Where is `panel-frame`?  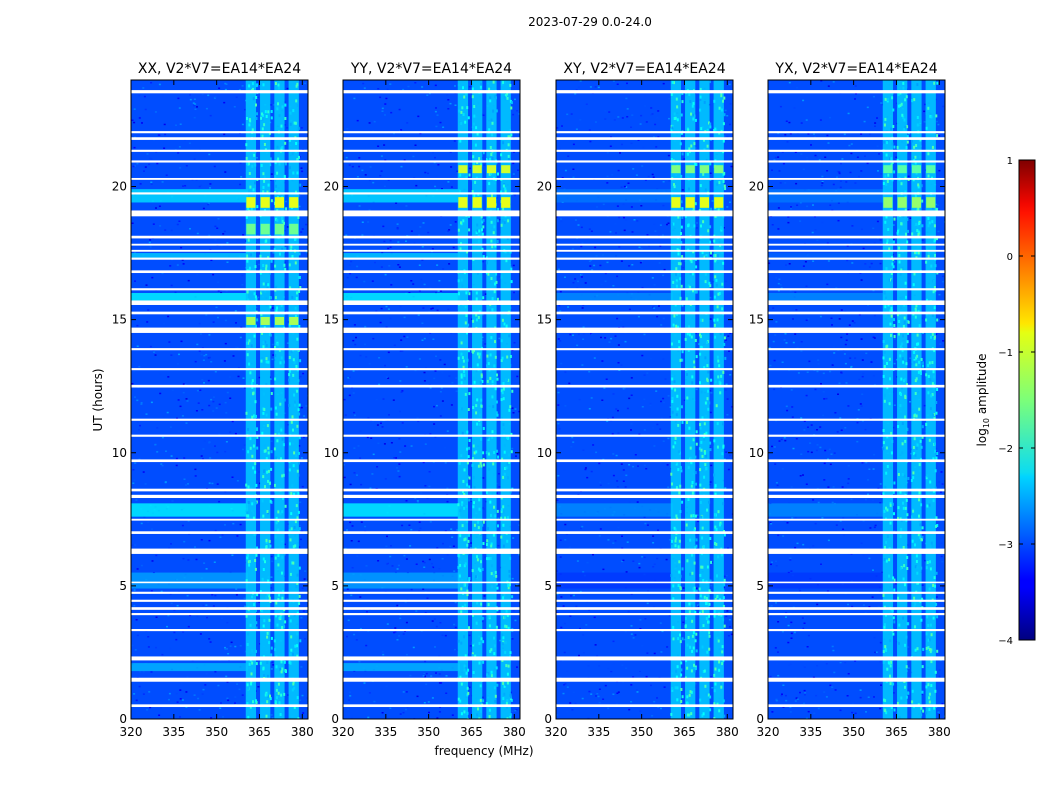 panel-frame is located at coordinates (431, 399).